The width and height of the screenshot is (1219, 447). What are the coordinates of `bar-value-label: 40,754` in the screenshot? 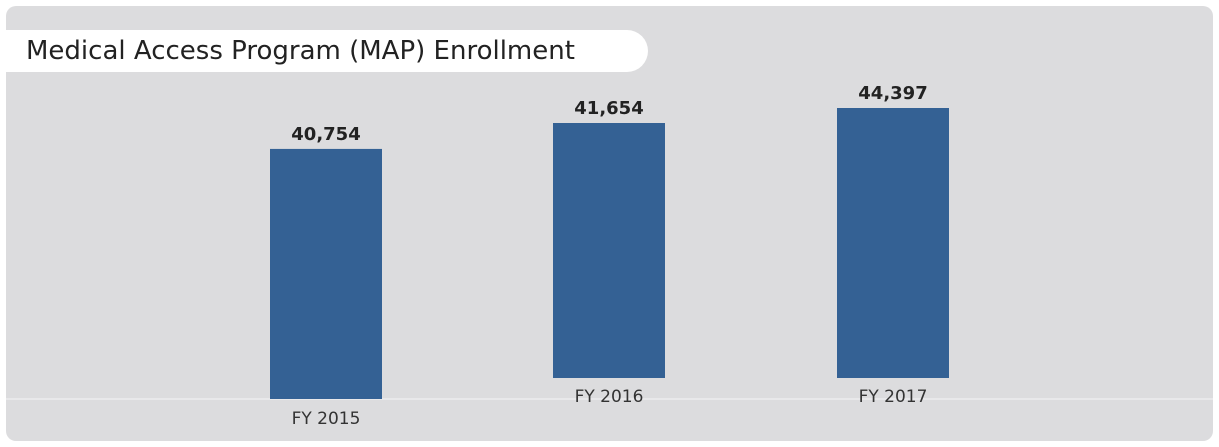 It's located at (325, 134).